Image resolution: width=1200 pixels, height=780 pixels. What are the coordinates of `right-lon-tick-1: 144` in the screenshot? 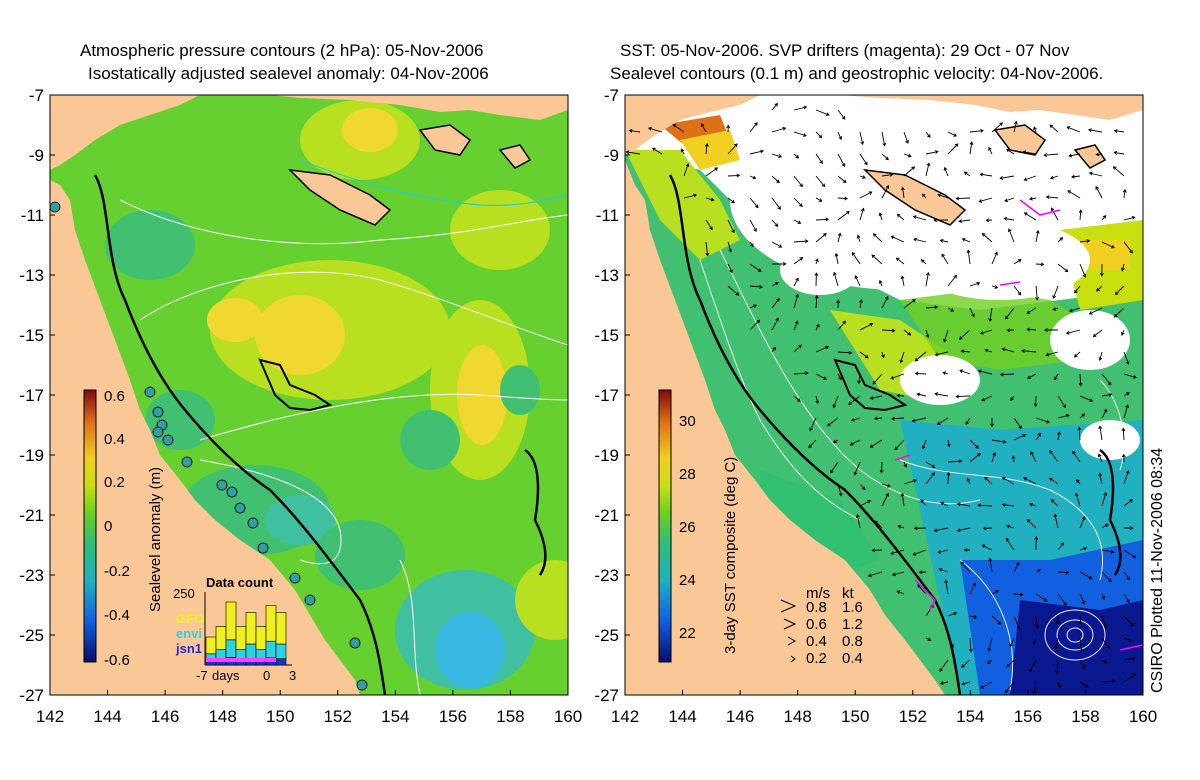 It's located at (682, 716).